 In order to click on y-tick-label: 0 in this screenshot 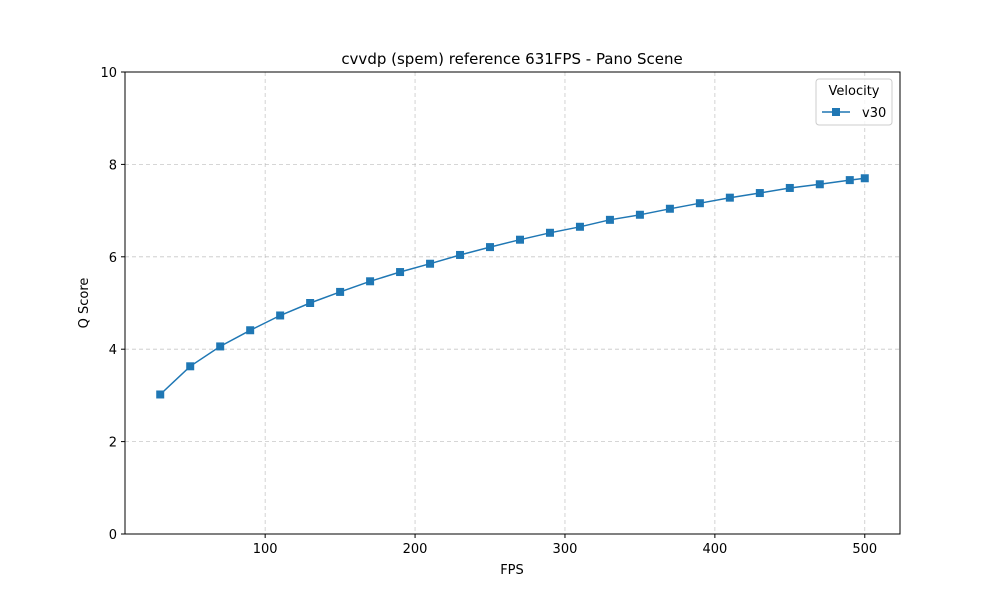, I will do `click(113, 535)`.